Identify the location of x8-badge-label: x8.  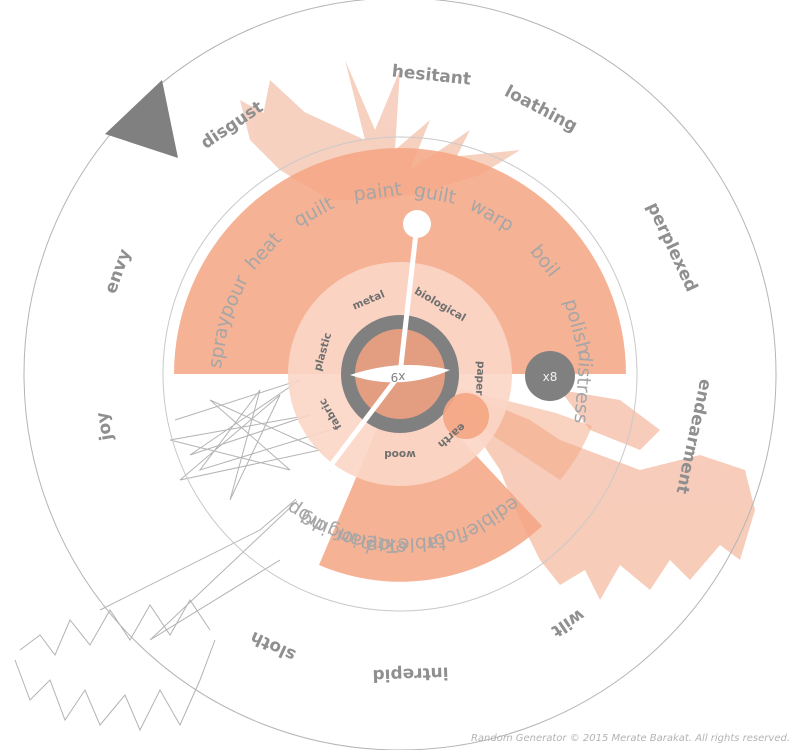
(550, 377).